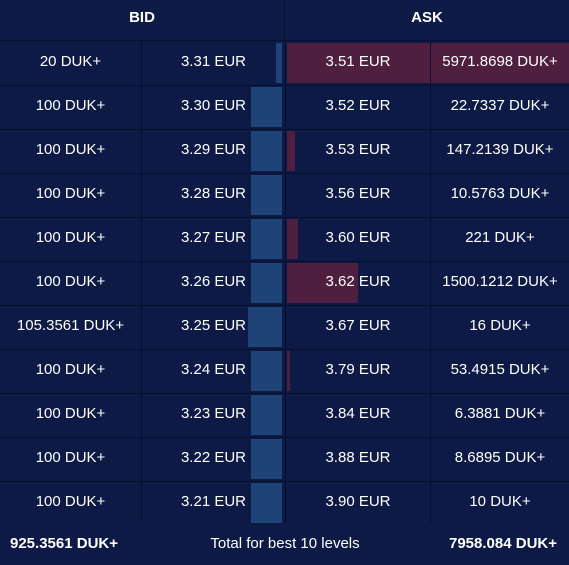  I want to click on order-book-row: 100 DUK+ 3.28 EUR 3.56 EUR 10.5763 DUK+, so click(284, 195).